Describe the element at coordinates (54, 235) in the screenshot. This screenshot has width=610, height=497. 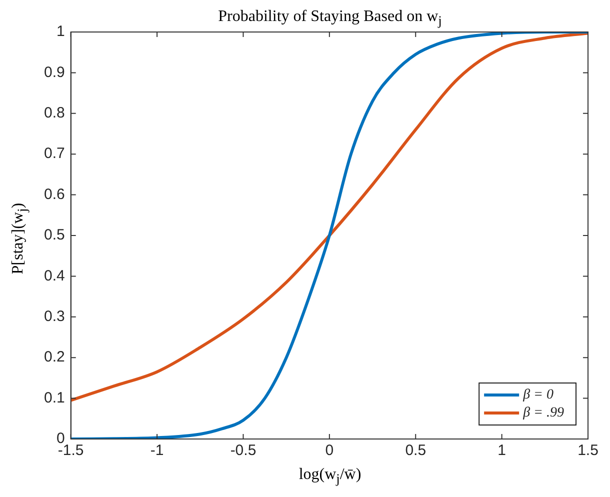
I see `y-tick-label: 0.5` at that location.